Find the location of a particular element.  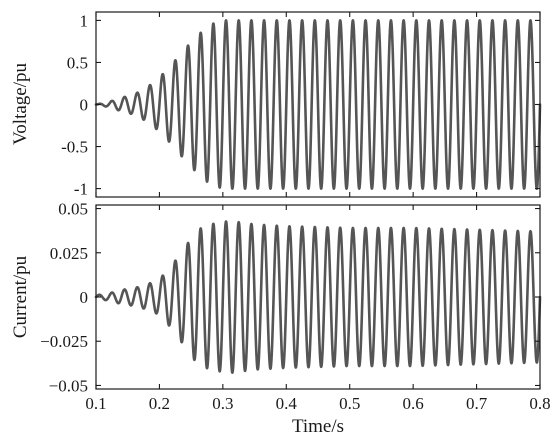

x-tick-label: 0.8 is located at coordinates (539, 403).